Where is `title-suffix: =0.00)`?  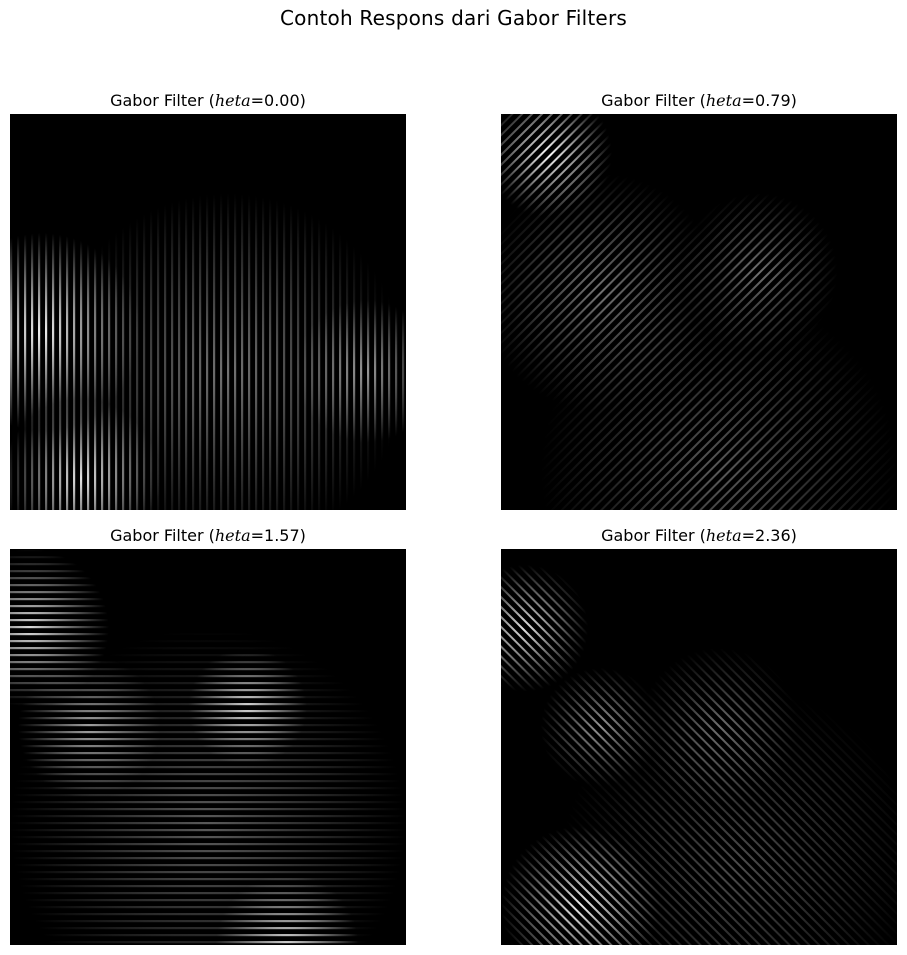
title-suffix: =0.00) is located at coordinates (278, 100).